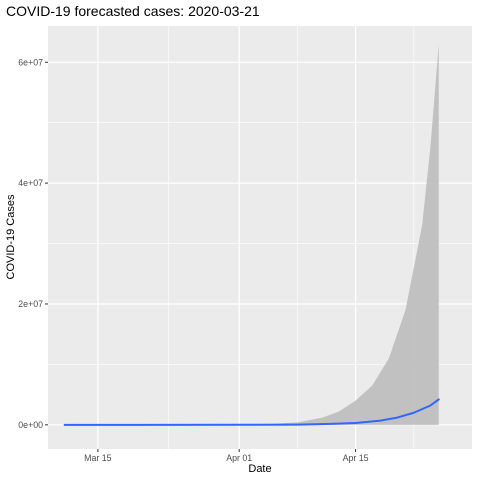  Describe the element at coordinates (11, 236) in the screenshot. I see `y-axis-title: COVID-19 Cases` at that location.